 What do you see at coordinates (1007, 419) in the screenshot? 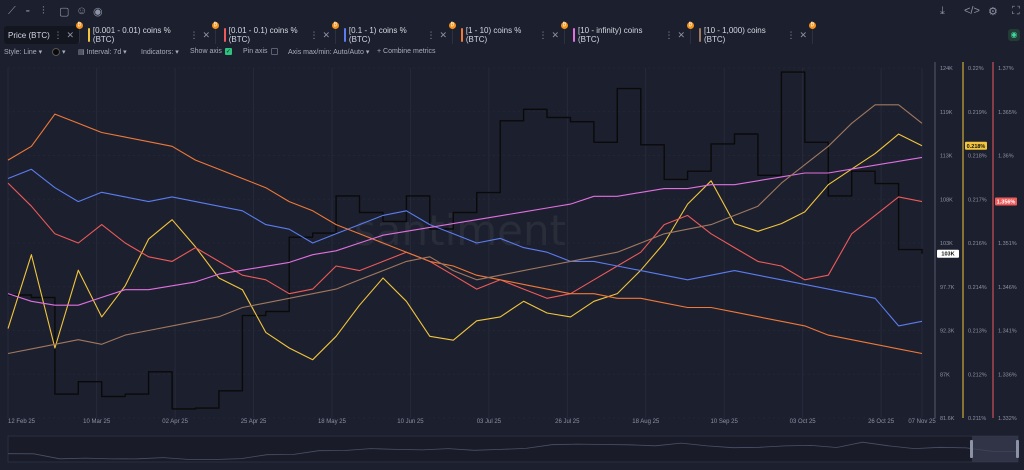
I see `y-tick-label: 1.332%` at bounding box center [1007, 419].